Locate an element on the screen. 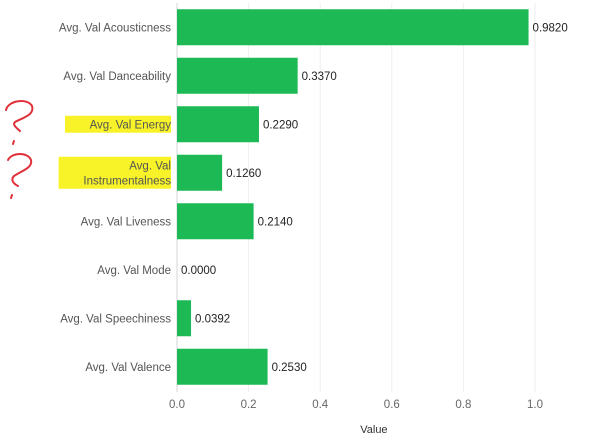 This screenshot has width=599, height=446. category-label: Avg. Val Valence is located at coordinates (128, 368).